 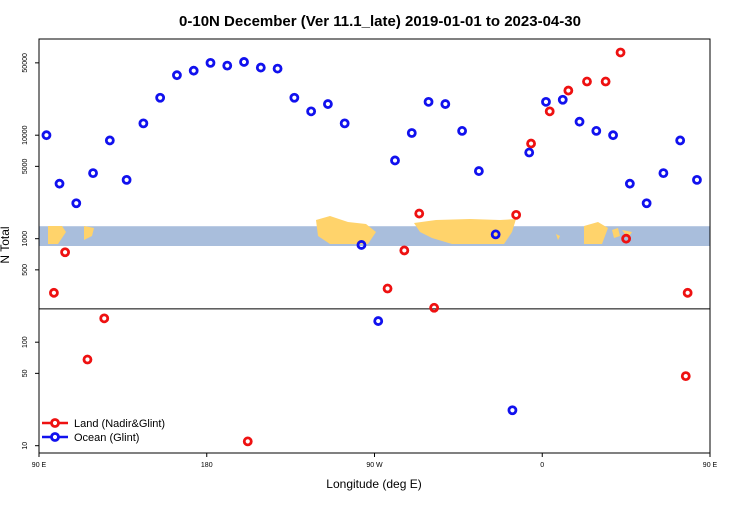 I want to click on y-tick-label: 10, so click(x=25, y=446).